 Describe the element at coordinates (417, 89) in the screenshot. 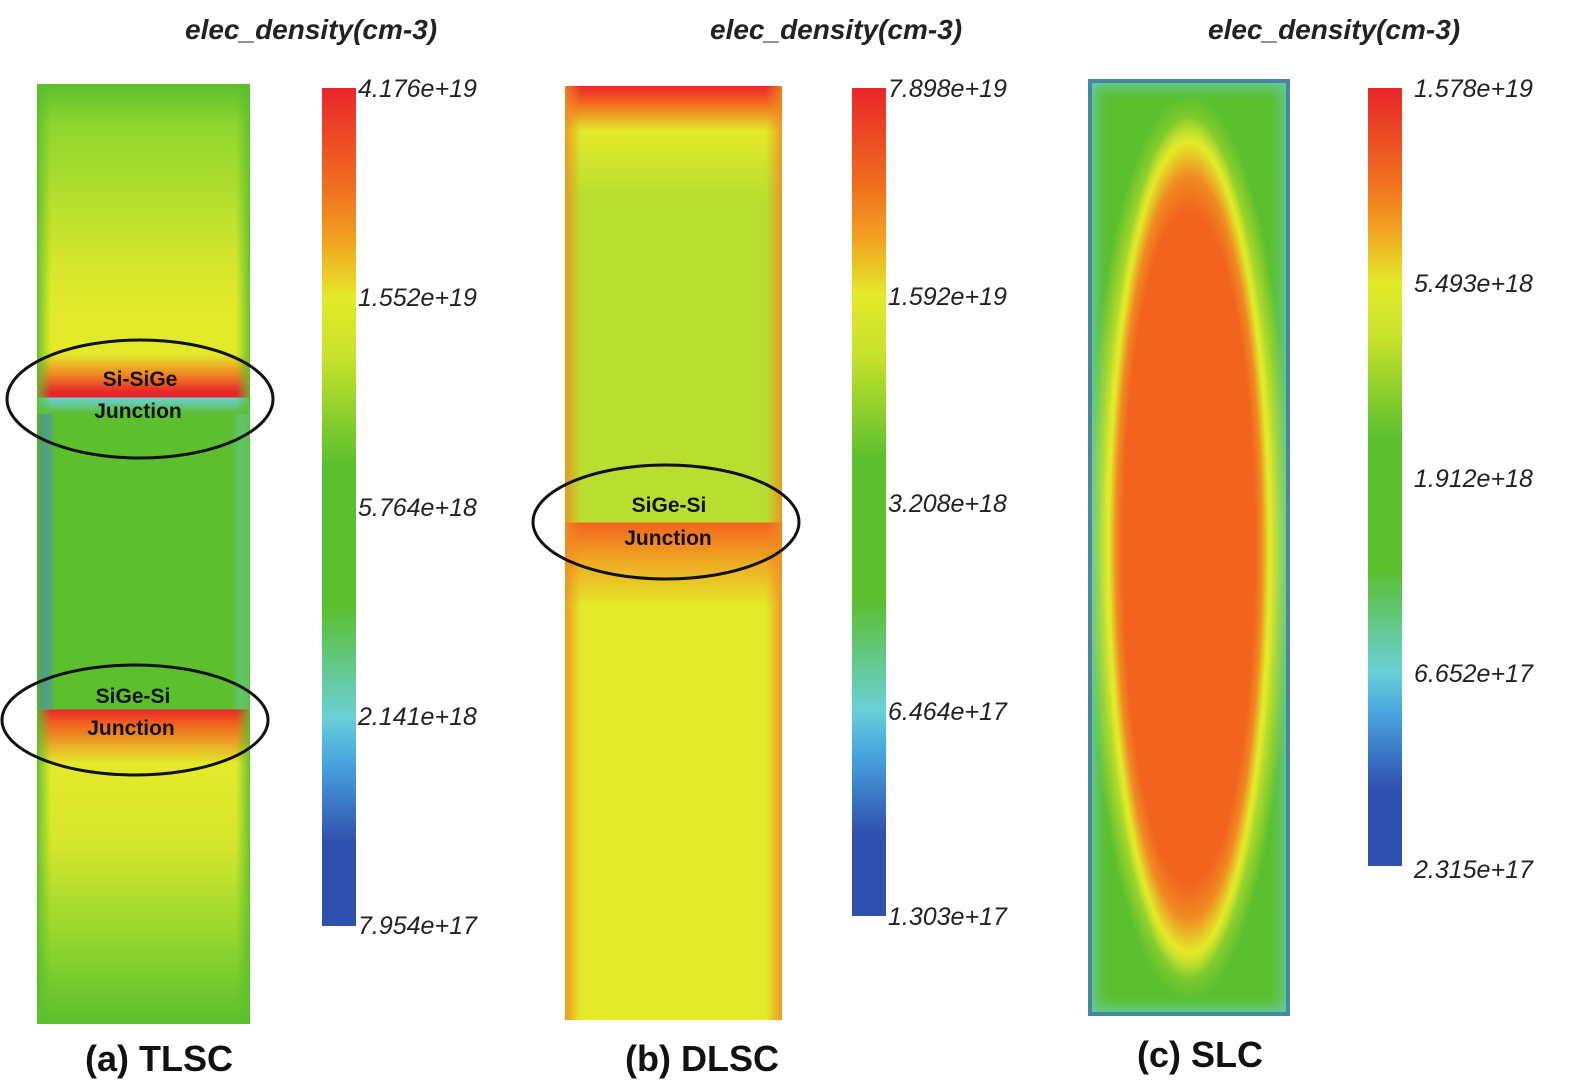

I see `colorbar-tick: 4.176e+19` at that location.